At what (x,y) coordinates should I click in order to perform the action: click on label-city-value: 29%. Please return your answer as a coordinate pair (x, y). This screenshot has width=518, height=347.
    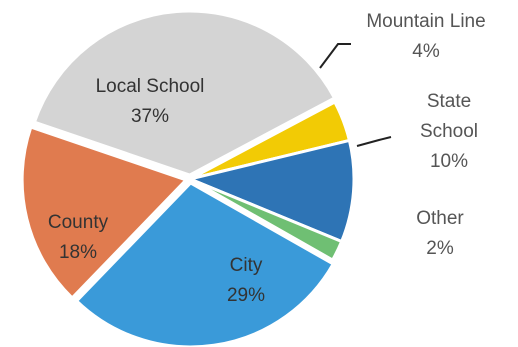
    Looking at the image, I should click on (246, 295).